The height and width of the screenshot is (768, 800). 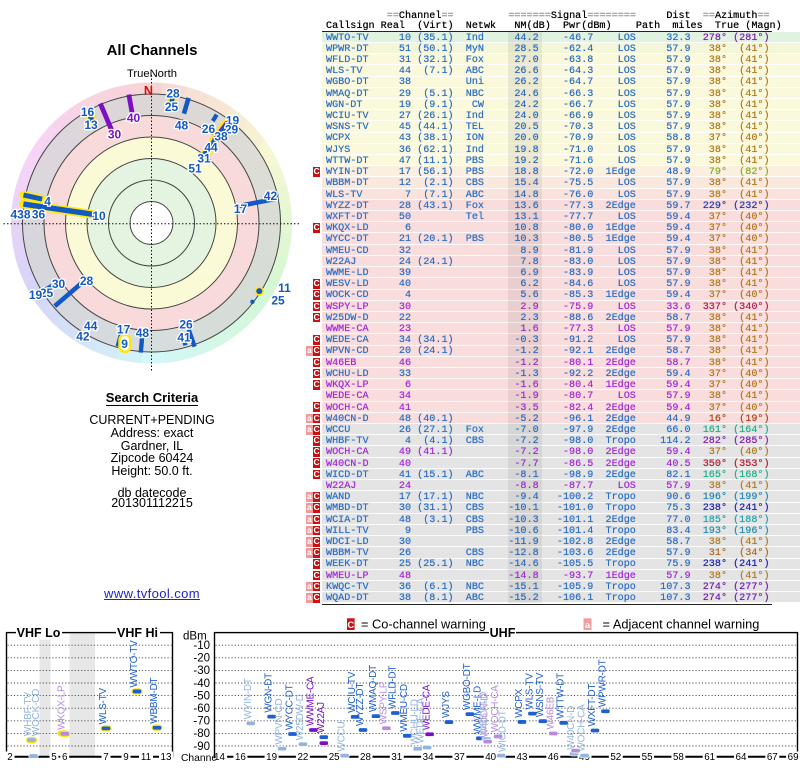 I want to click on svg-text: 51, so click(x=195, y=168).